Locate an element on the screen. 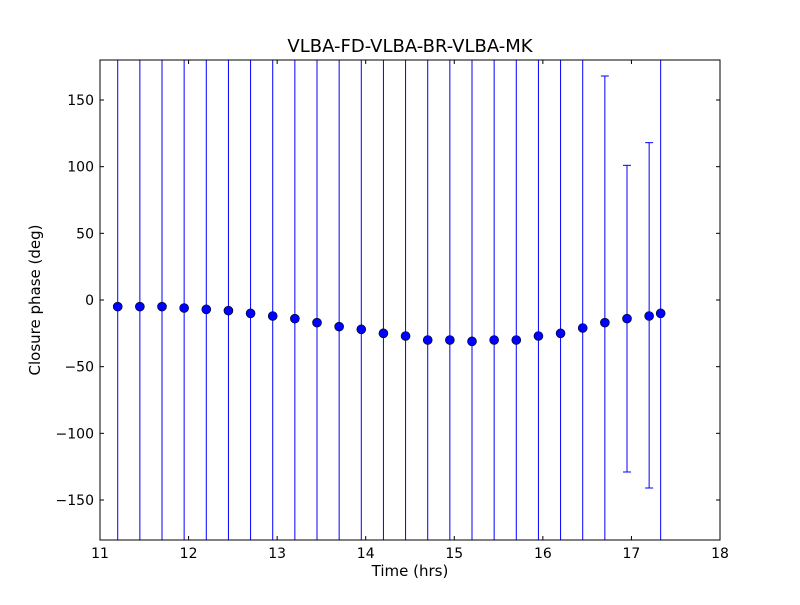  x-tick-label: 13 is located at coordinates (277, 554).